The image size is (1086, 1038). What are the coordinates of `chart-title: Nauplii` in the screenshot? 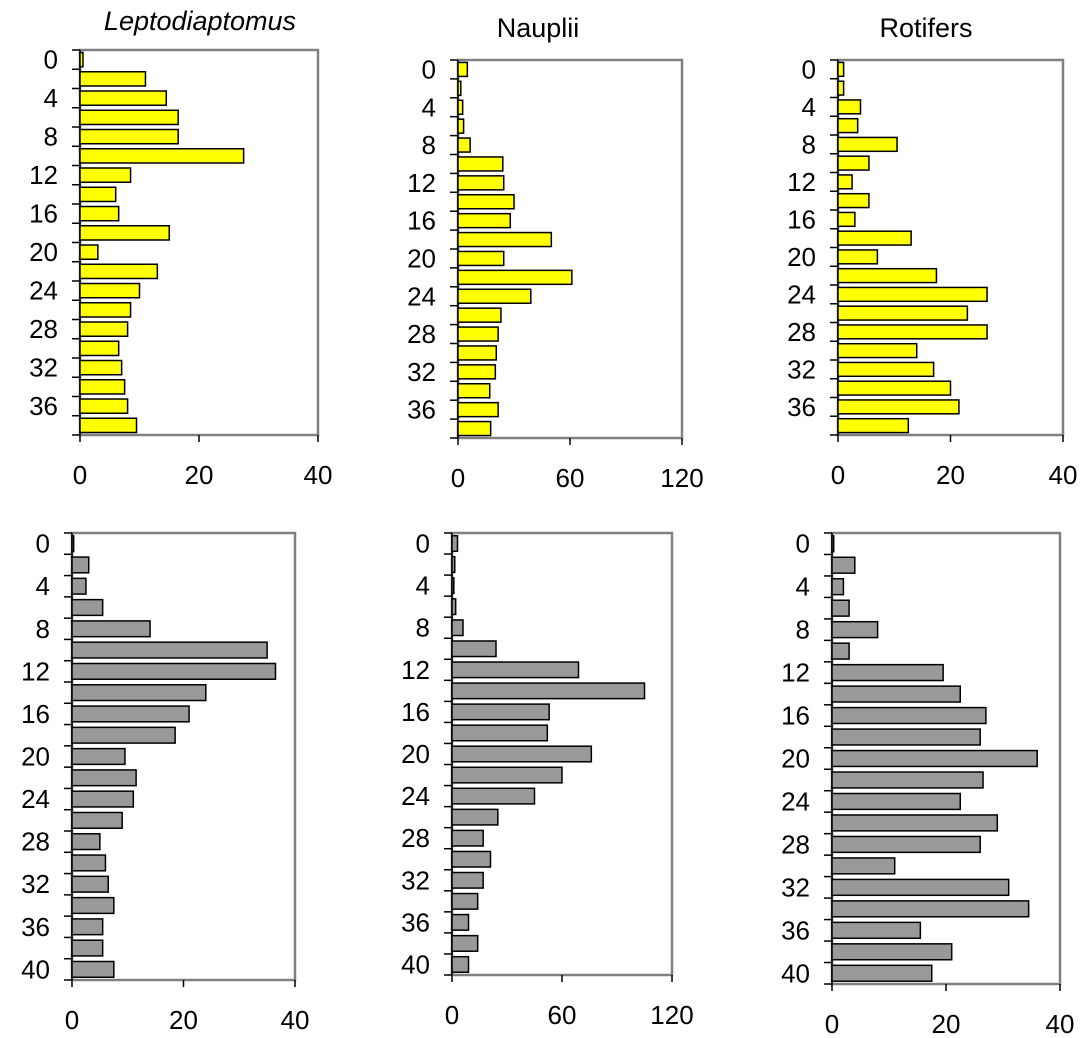 It's located at (538, 28).